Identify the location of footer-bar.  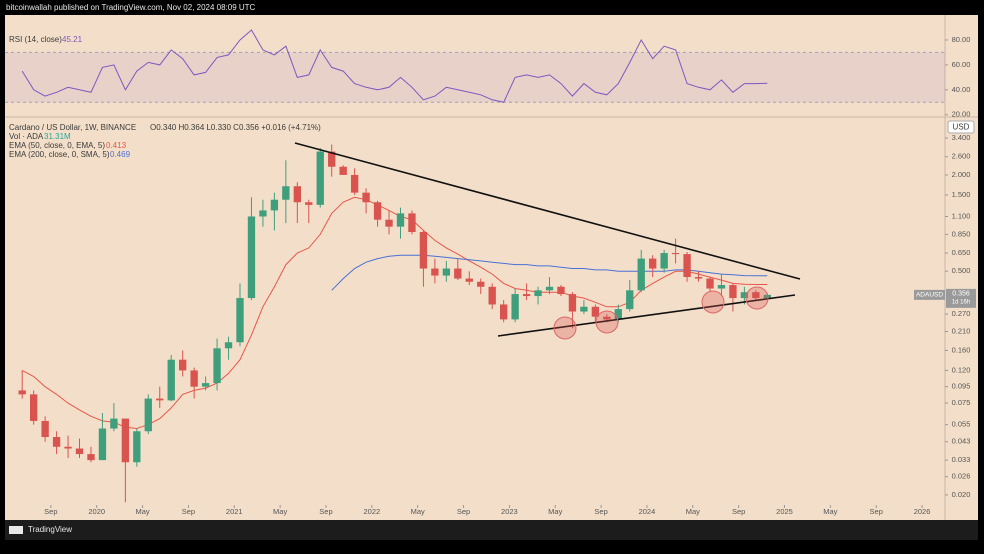
(491, 530).